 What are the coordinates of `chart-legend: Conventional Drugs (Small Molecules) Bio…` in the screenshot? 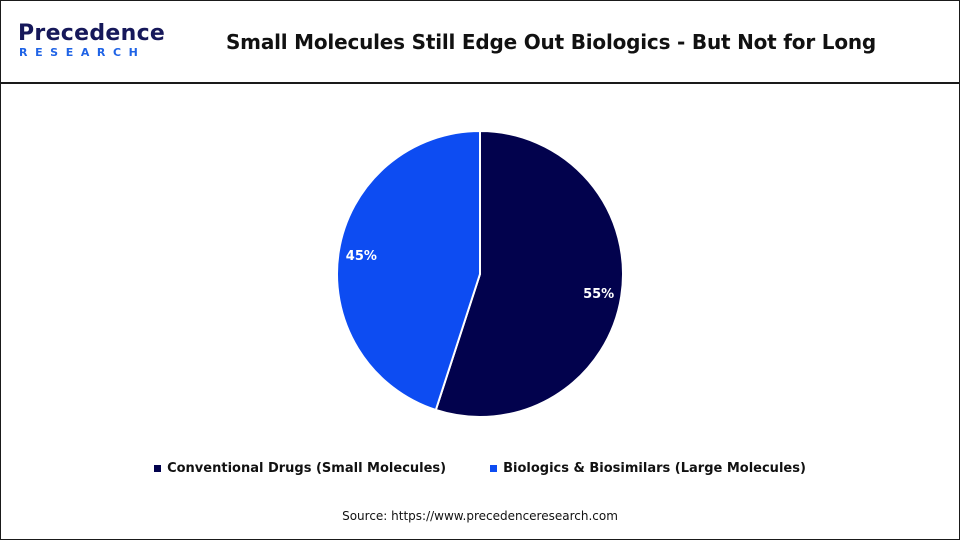 It's located at (480, 468).